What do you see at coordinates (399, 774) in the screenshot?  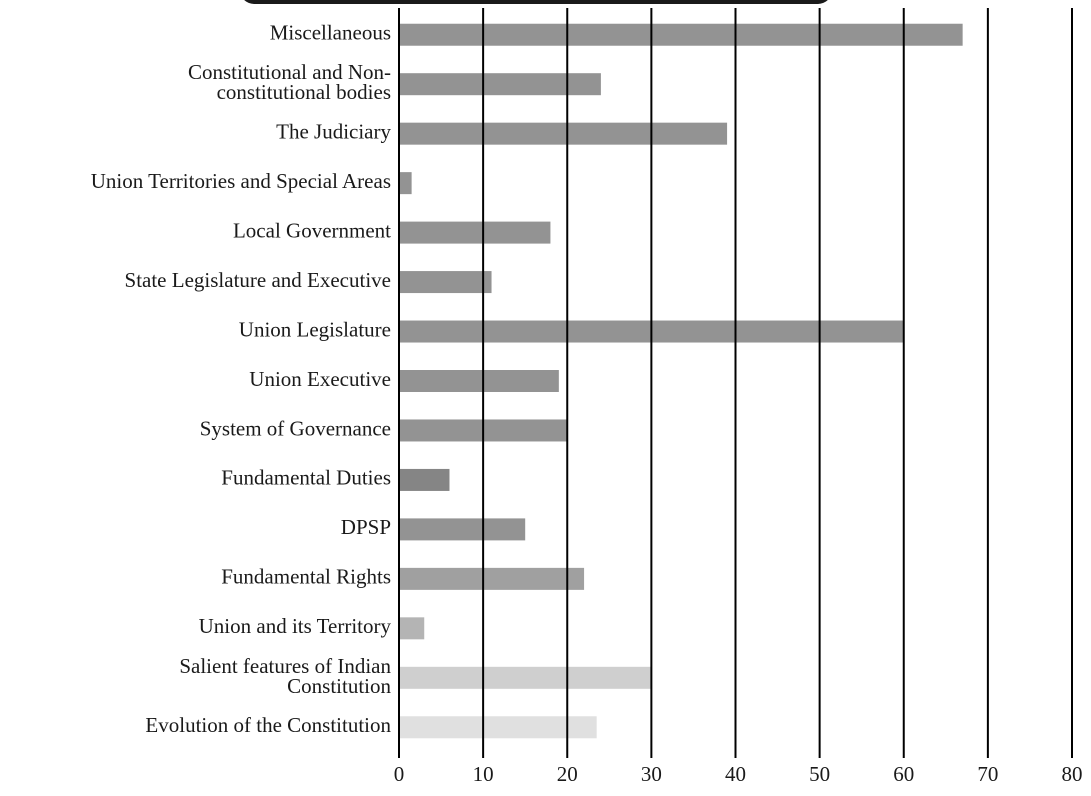 I see `x-tick-label: 0` at bounding box center [399, 774].